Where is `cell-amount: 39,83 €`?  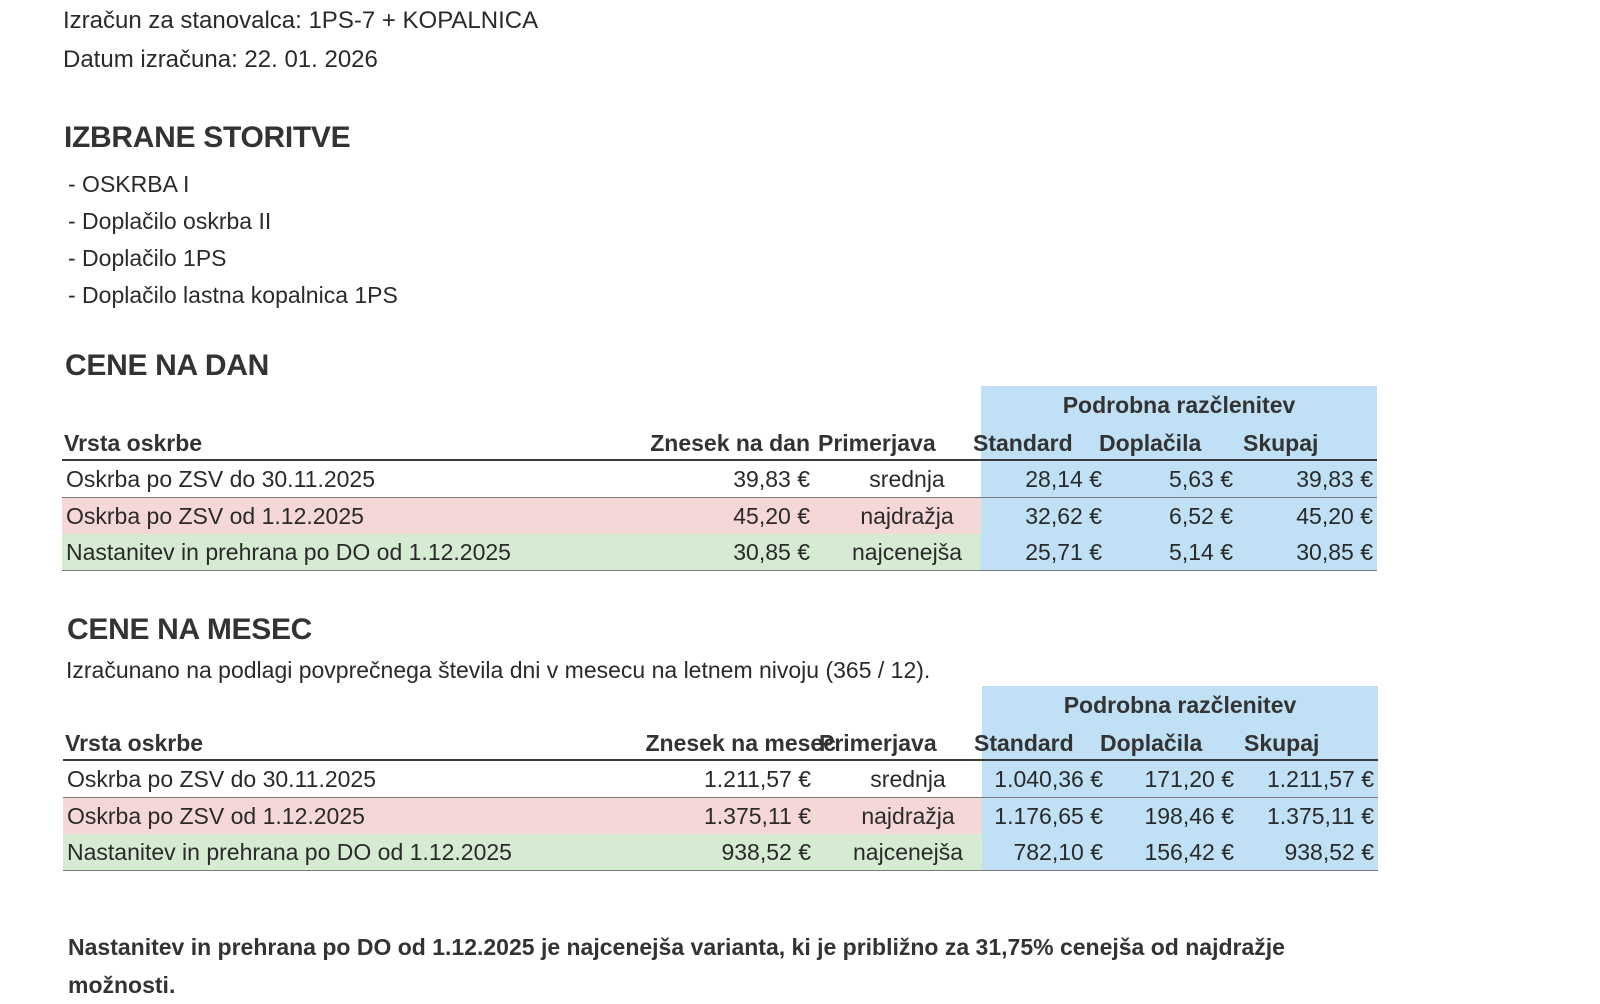 cell-amount: 39,83 € is located at coordinates (771, 479).